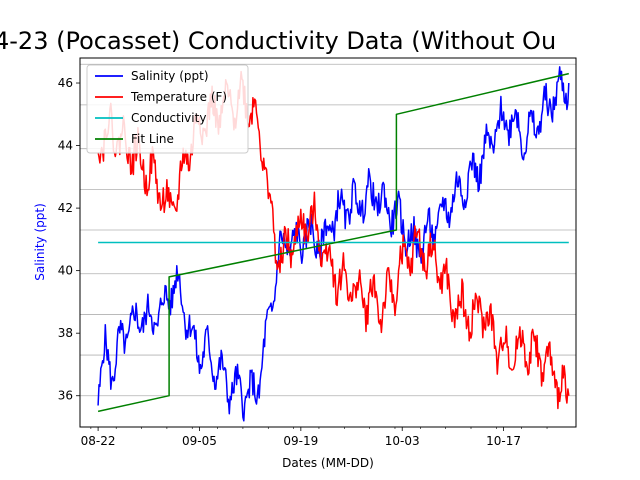 This screenshot has height=480, width=640. I want to click on y-tick-label: 40, so click(65, 271).